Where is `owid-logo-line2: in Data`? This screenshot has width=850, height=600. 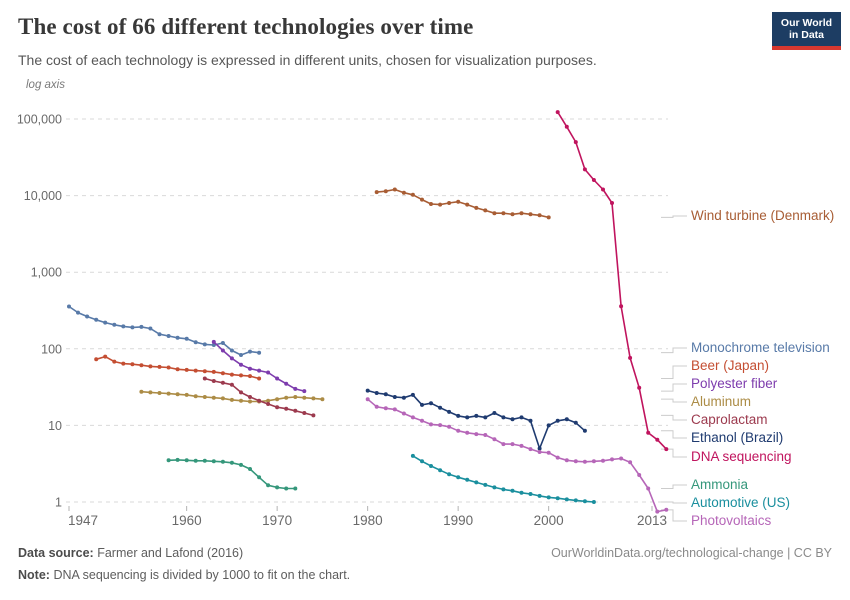
owid-logo-line2: in Data is located at coordinates (806, 35).